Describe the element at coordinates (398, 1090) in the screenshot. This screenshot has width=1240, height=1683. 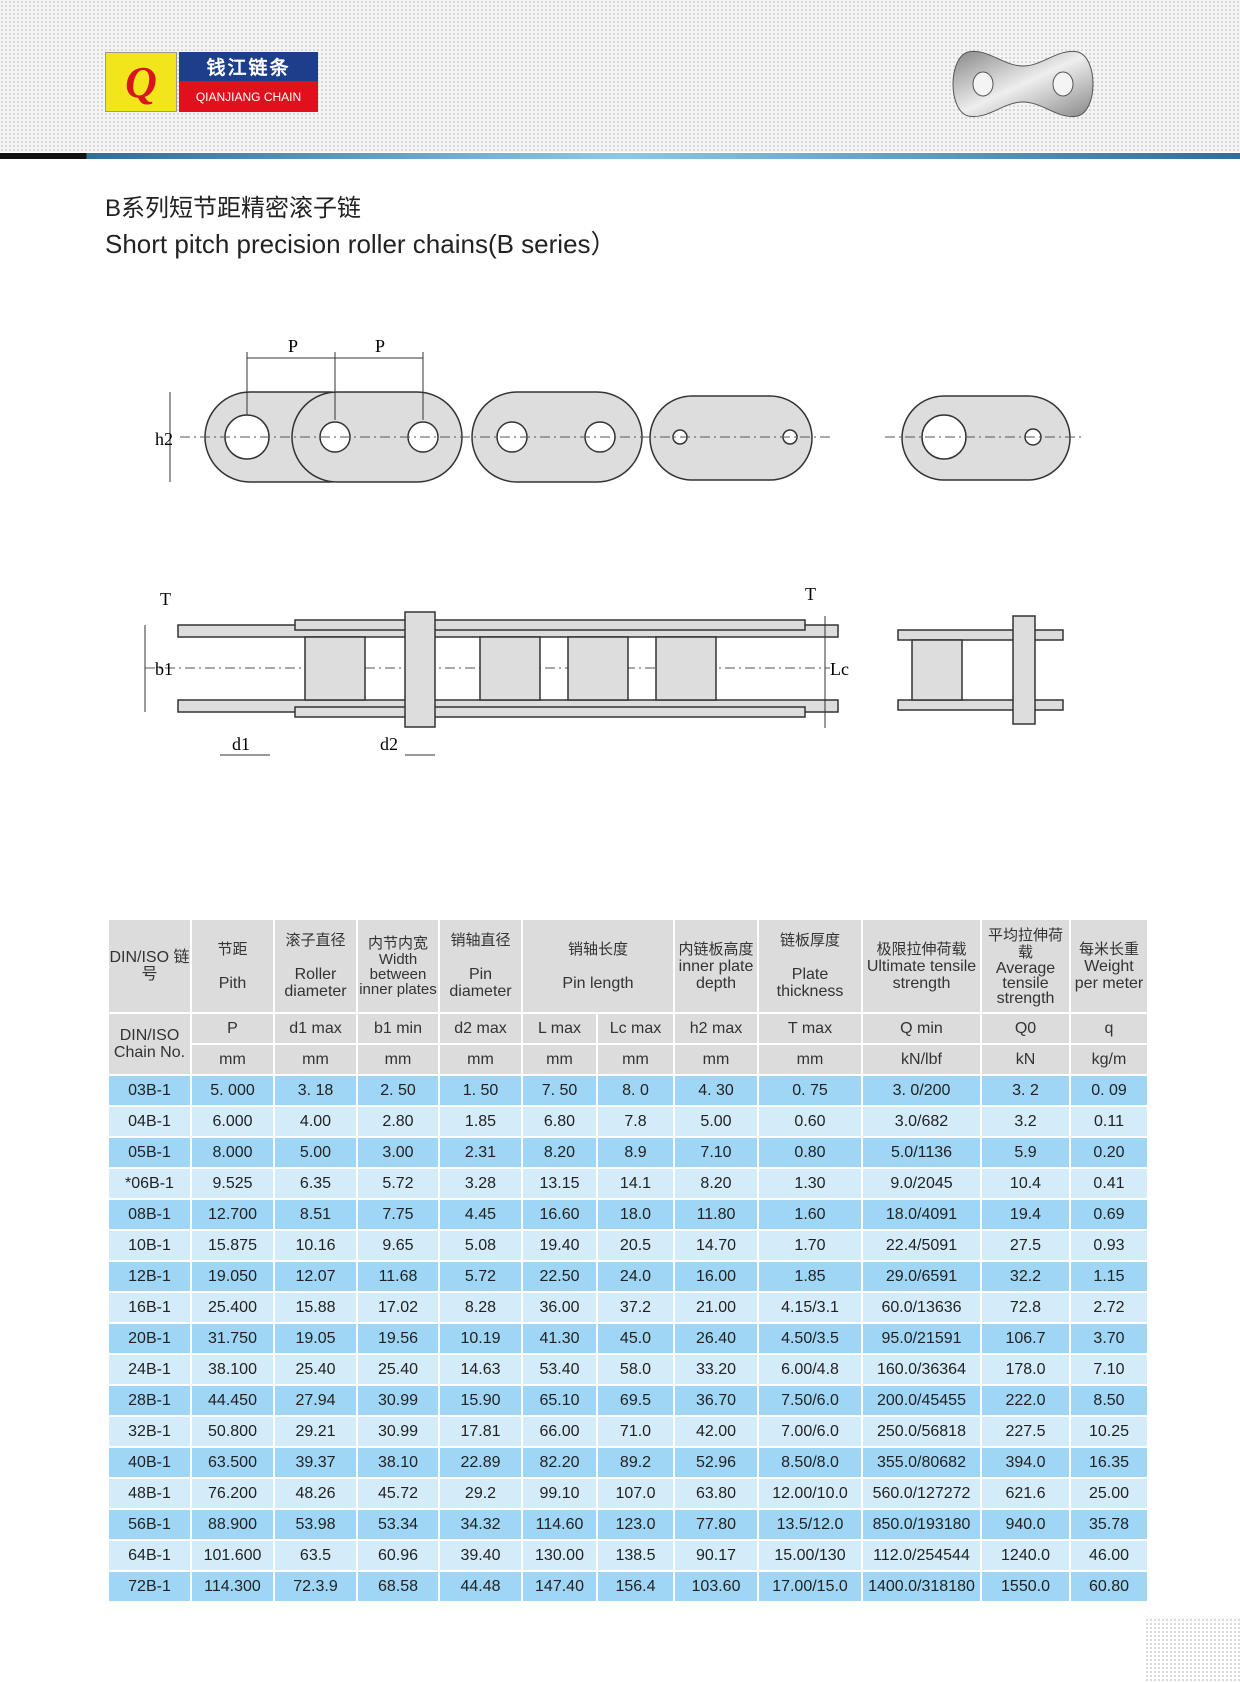
I see `value-cell: 2. 50` at that location.